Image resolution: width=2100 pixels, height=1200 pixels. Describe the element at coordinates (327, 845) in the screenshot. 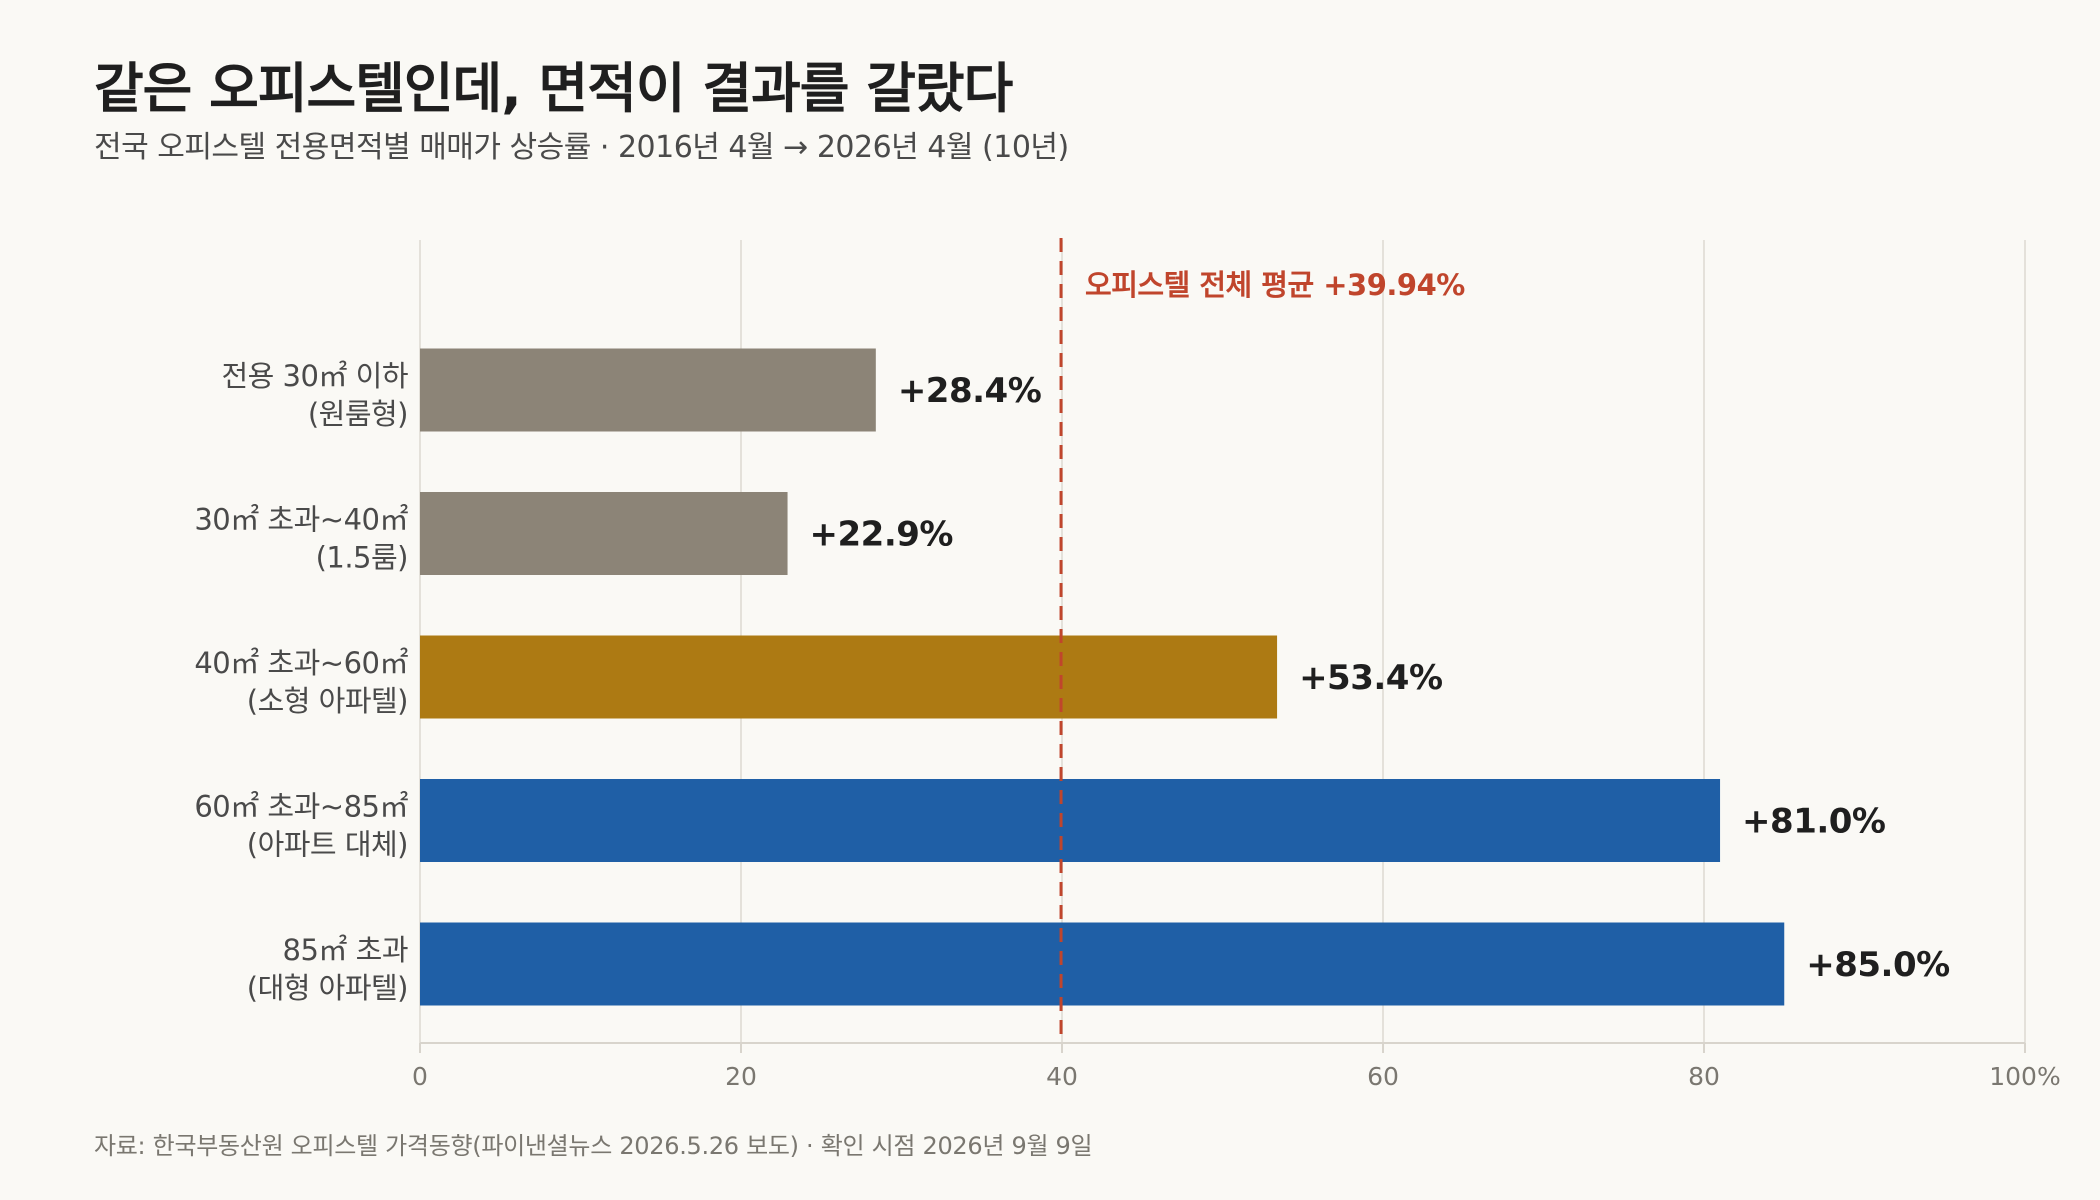

I see `category-label-line: (아파트 대체)` at that location.